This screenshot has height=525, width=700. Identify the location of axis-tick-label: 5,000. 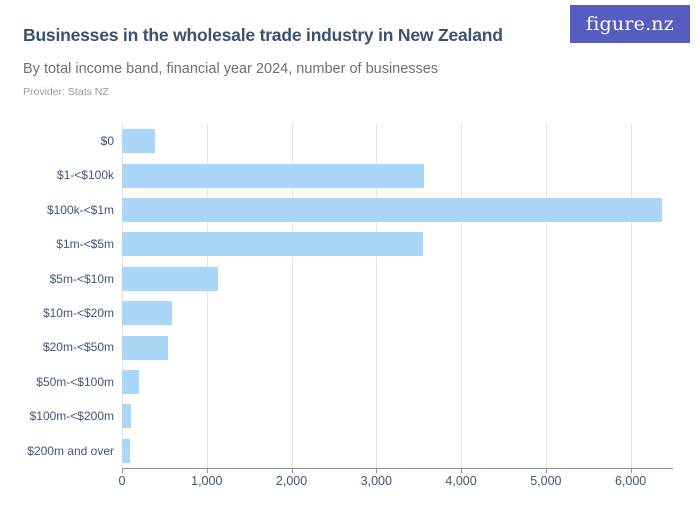
(546, 481).